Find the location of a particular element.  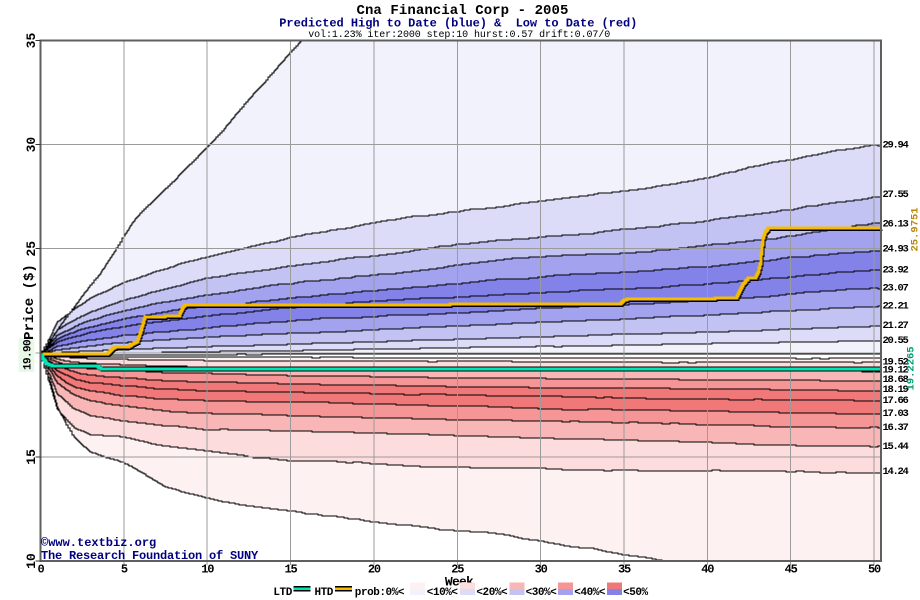

svg-text: prob:0%< is located at coordinates (380, 593).